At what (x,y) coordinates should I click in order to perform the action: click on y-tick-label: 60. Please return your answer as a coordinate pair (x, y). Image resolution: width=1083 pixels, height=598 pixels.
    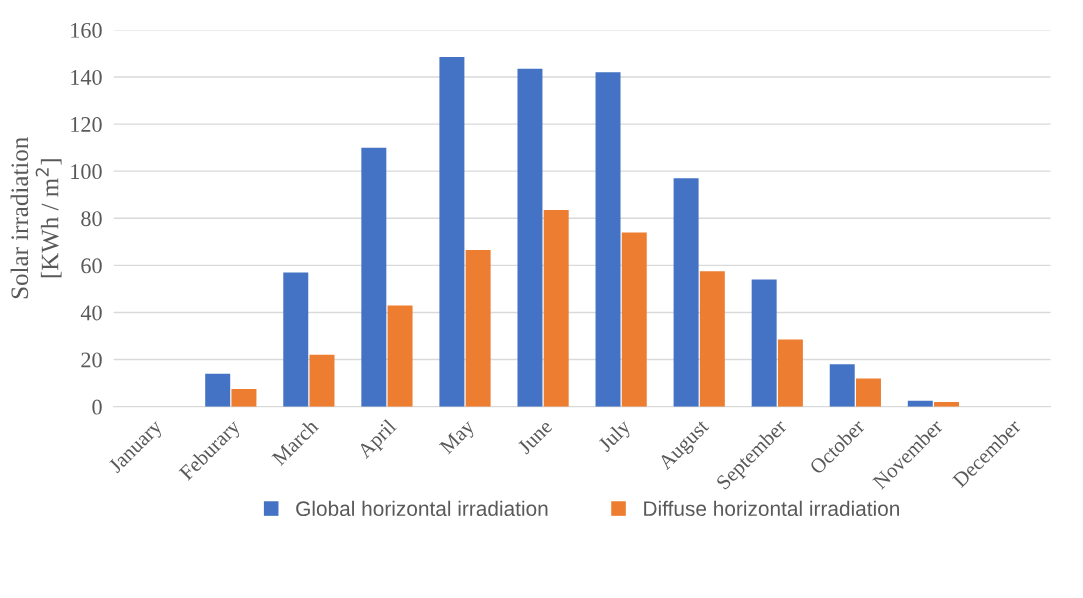
    Looking at the image, I should click on (91, 266).